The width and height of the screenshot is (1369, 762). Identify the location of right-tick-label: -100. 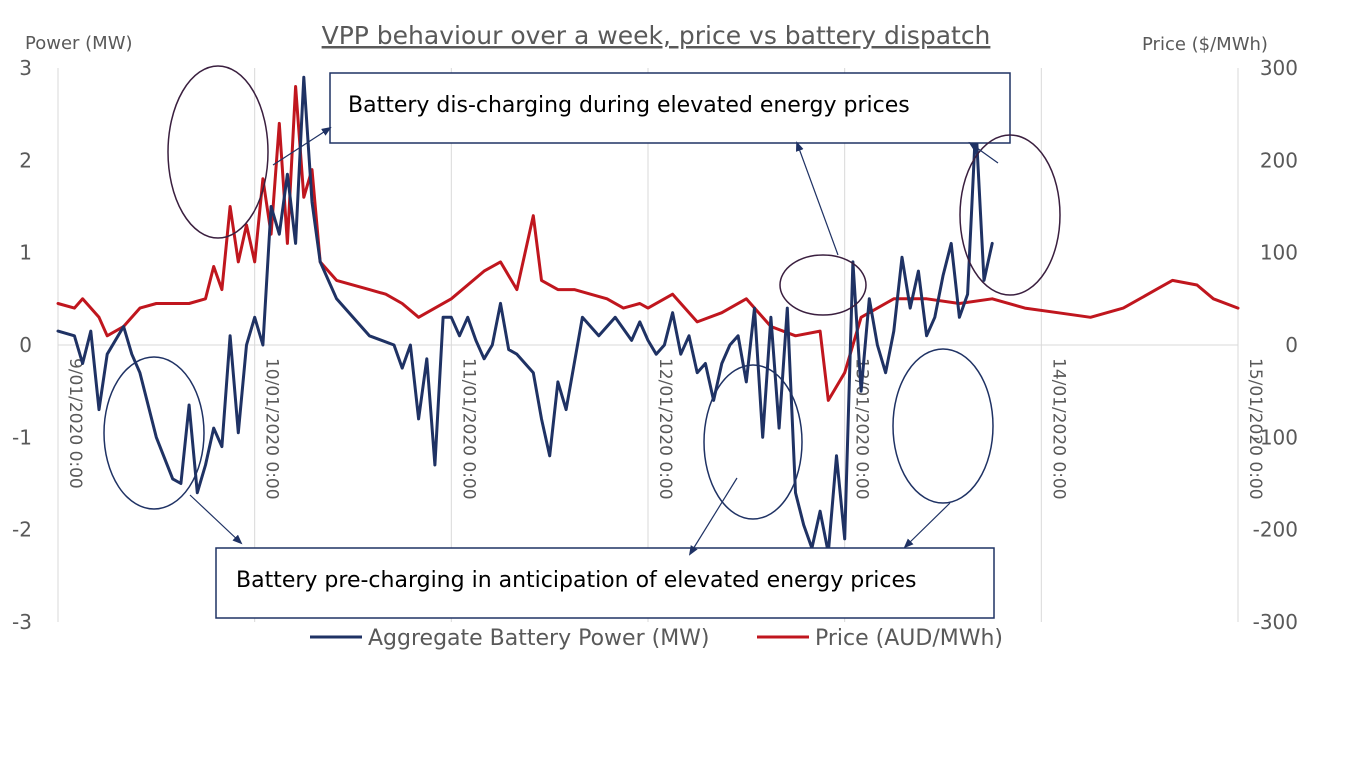
(1275, 437).